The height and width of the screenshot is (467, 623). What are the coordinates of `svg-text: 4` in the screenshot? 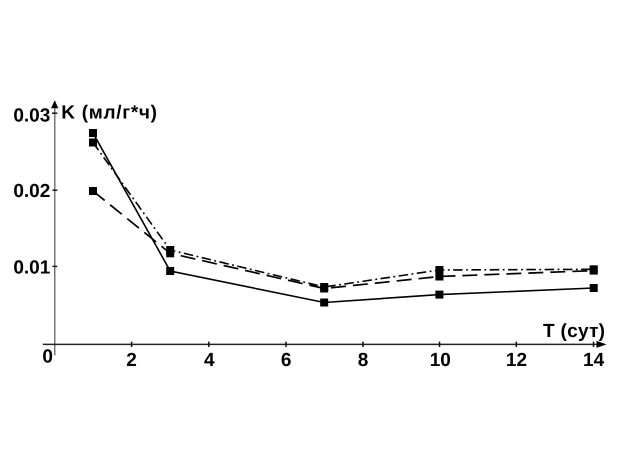 It's located at (209, 360).